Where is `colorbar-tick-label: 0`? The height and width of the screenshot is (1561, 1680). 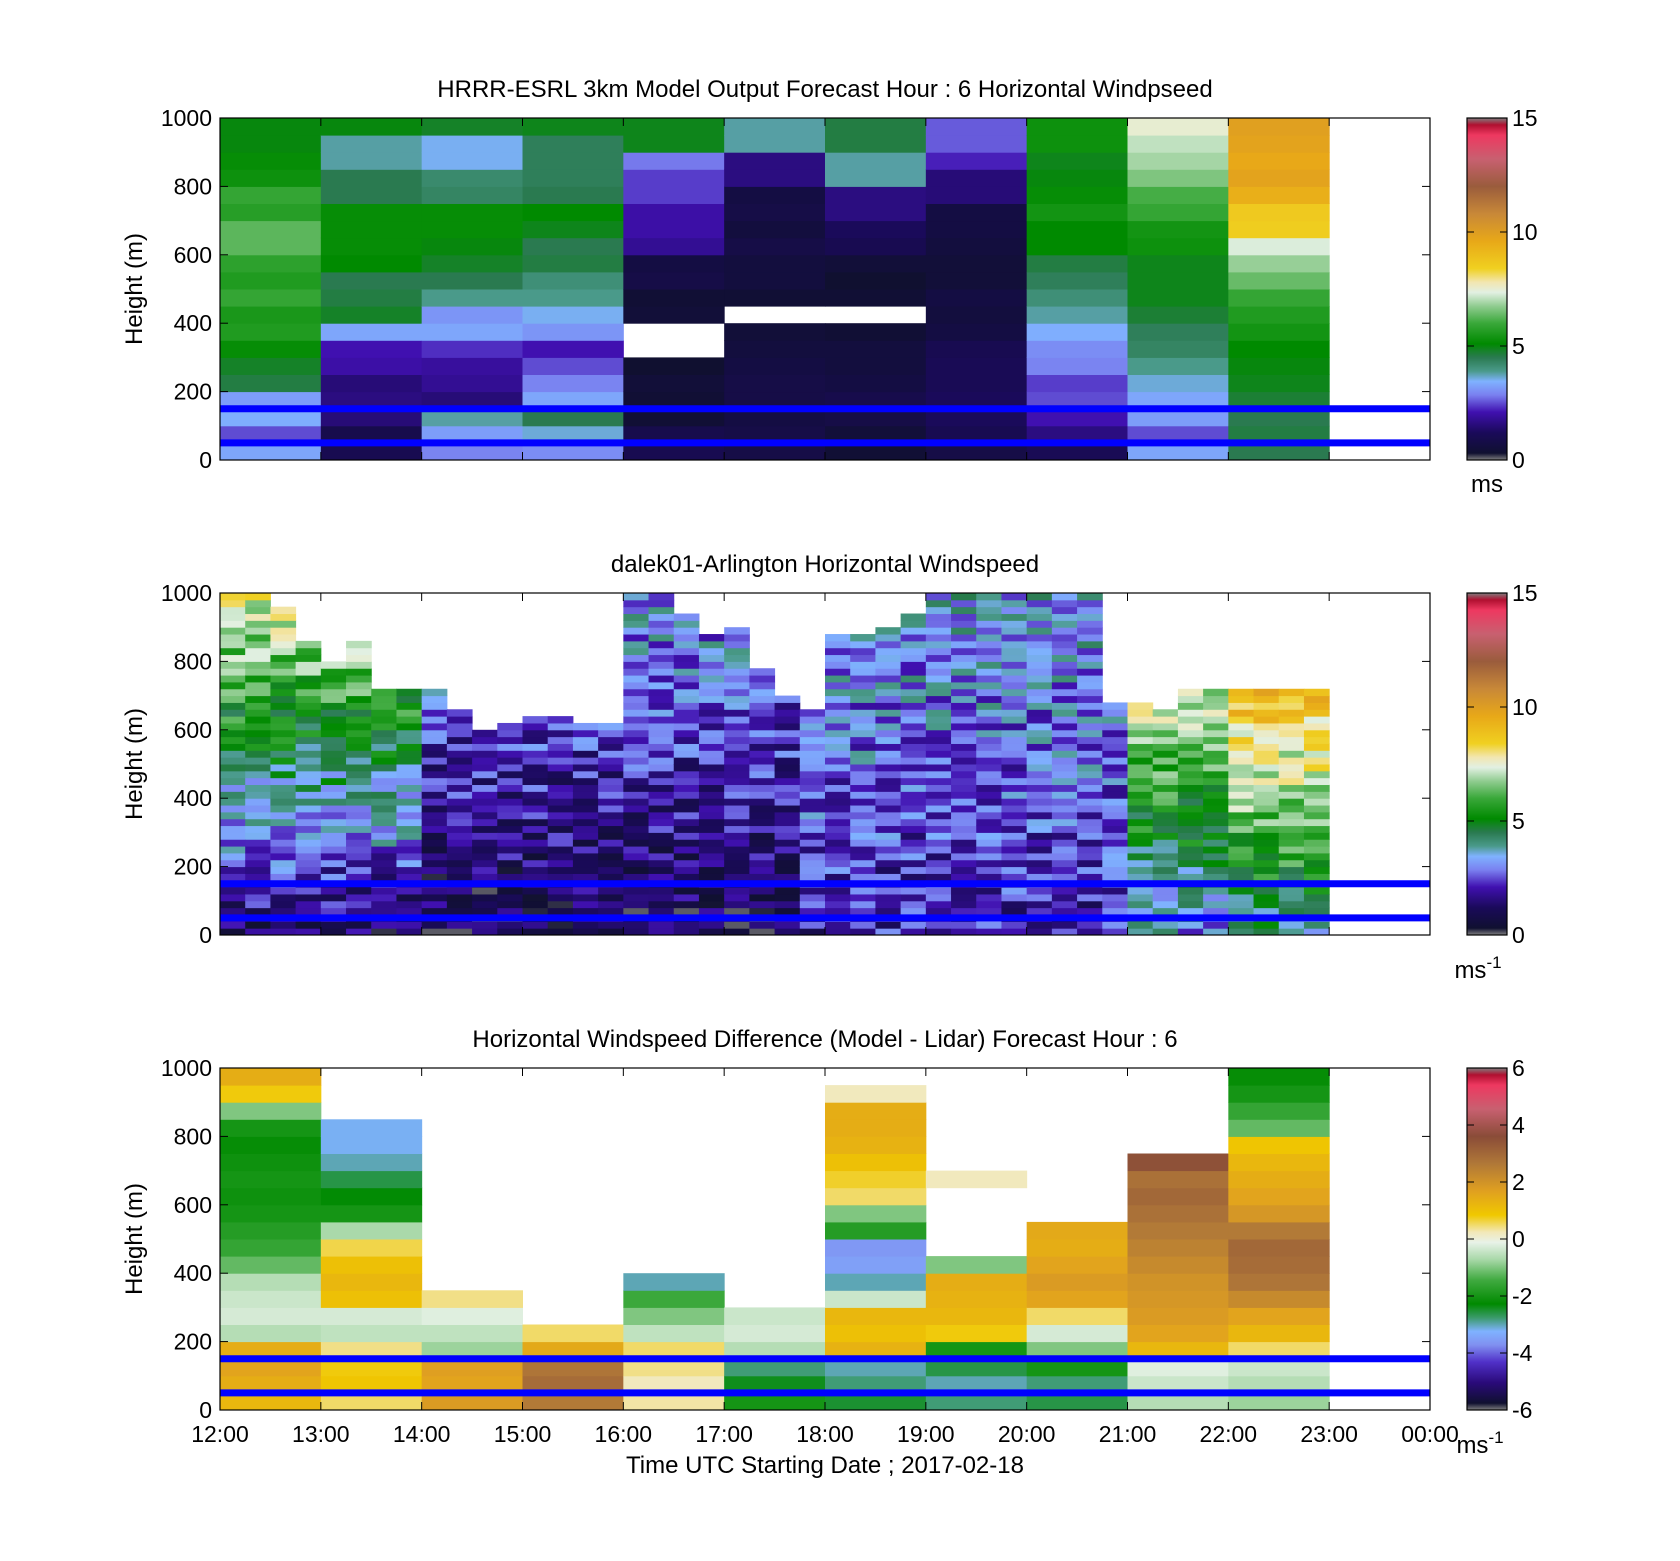 colorbar-tick-label: 0 is located at coordinates (1518, 1239).